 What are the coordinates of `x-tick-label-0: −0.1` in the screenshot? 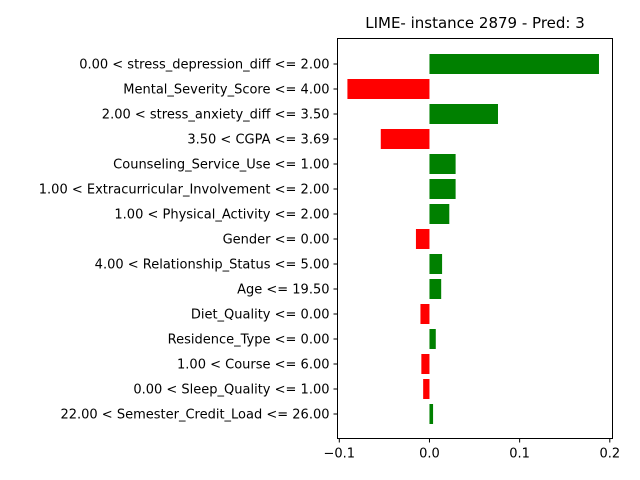 It's located at (340, 454).